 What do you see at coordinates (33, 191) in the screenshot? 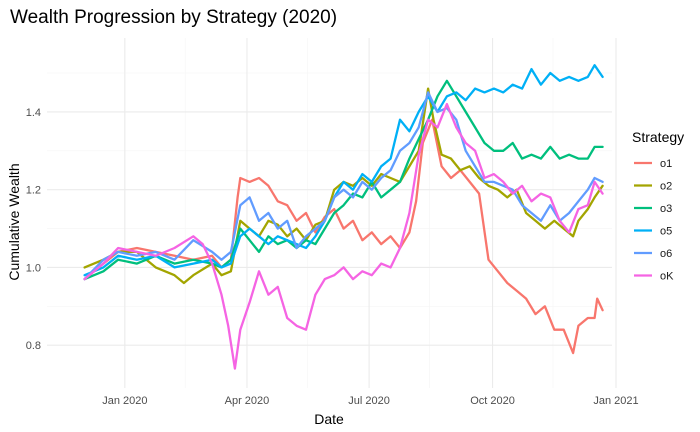
I see `y-tick-label: 1.2` at bounding box center [33, 191].